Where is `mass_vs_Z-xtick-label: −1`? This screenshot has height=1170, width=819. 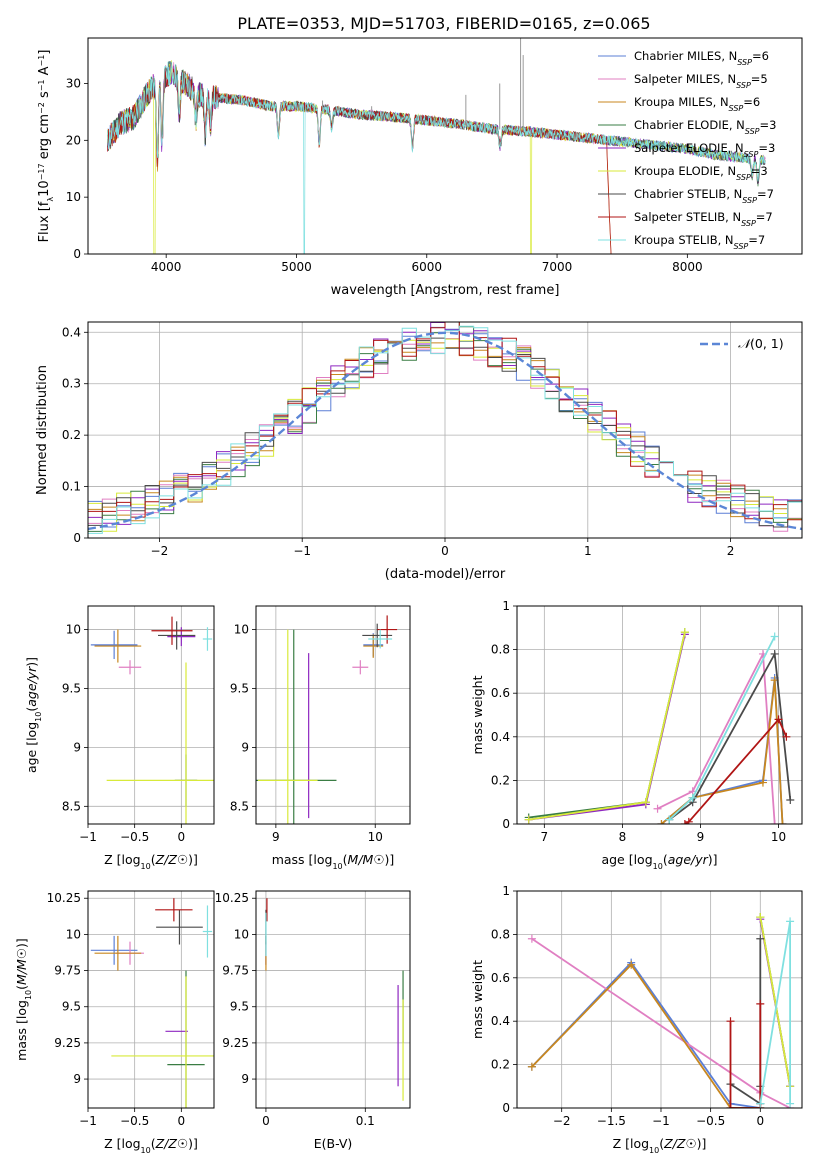 mass_vs_Z-xtick-label: −1 is located at coordinates (88, 1121).